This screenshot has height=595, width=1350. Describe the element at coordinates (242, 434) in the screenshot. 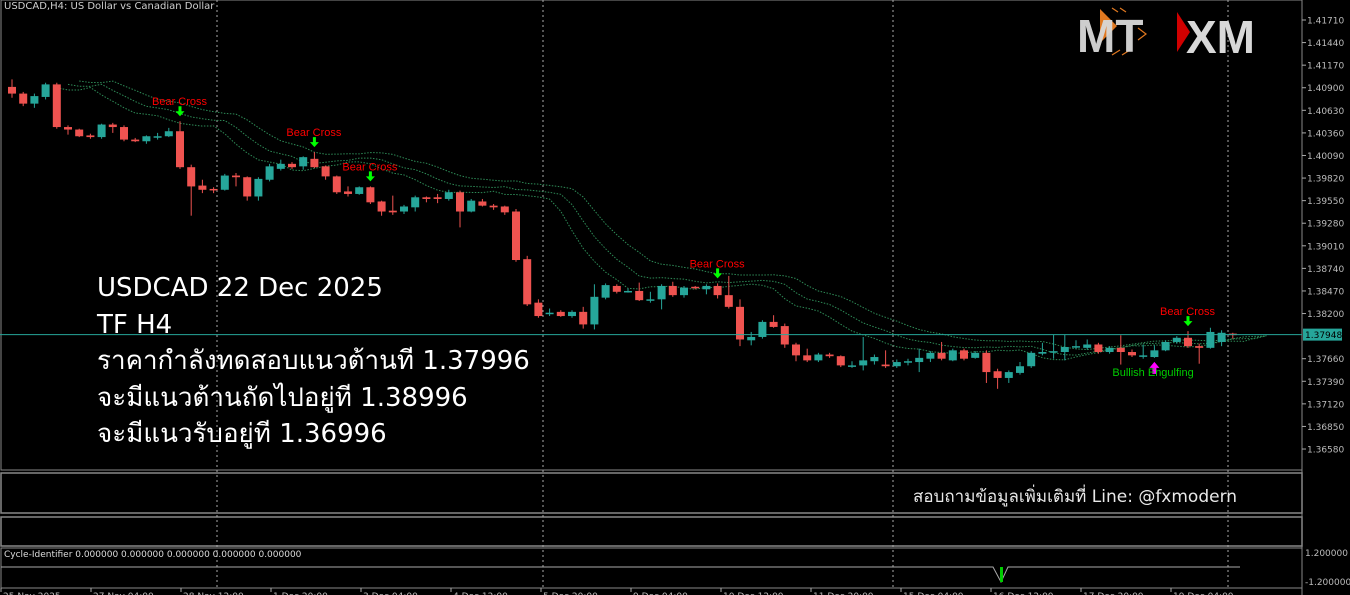

I see `overlay-support: จะมีแนวรับอยู่ที 1.36996` at that location.